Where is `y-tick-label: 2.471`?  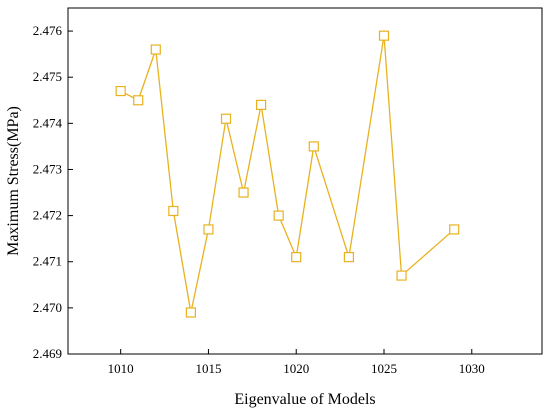 y-tick-label: 2.471 is located at coordinates (47, 261).